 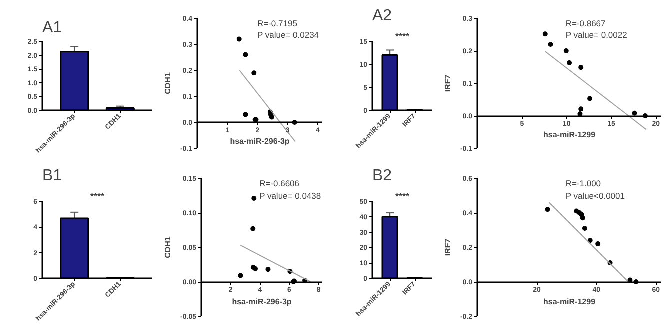 I want to click on x-axis-title: hsa-miR-296-3p, so click(x=260, y=141).